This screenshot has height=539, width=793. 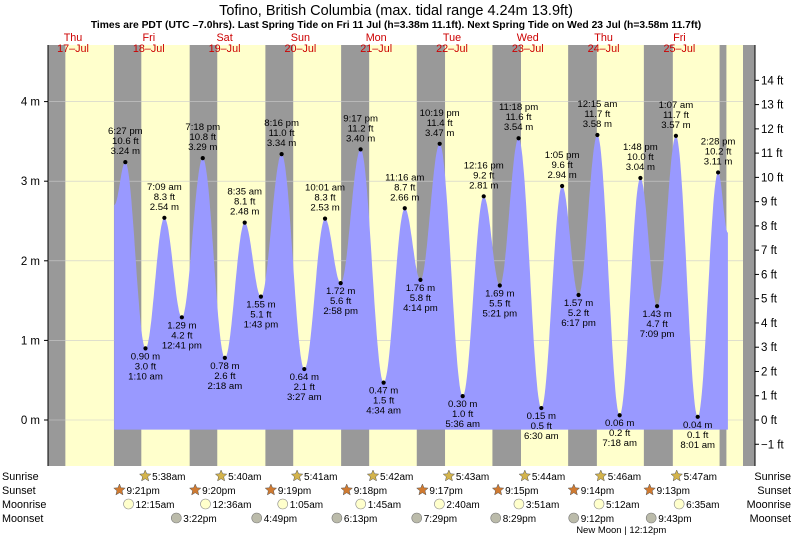 I want to click on day-date: 17–Jul, so click(x=73, y=49).